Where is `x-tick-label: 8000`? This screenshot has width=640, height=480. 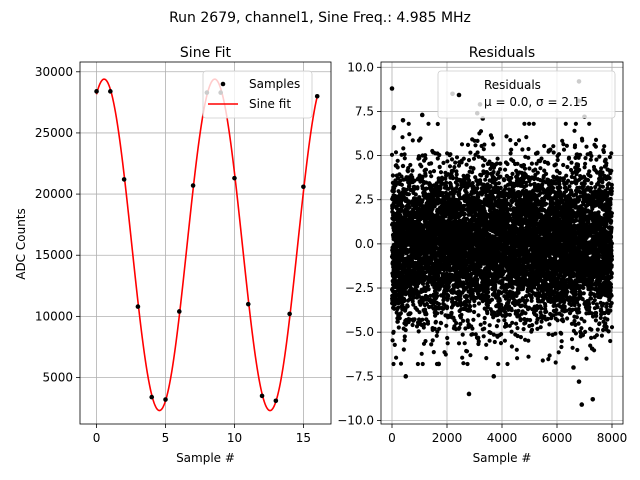 x-tick-label: 8000 is located at coordinates (612, 438).